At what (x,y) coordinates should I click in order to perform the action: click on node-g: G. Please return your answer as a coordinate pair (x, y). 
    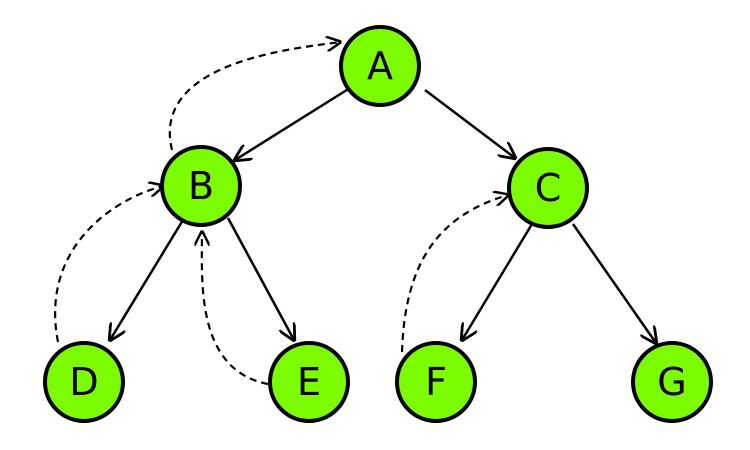
    Looking at the image, I should click on (672, 382).